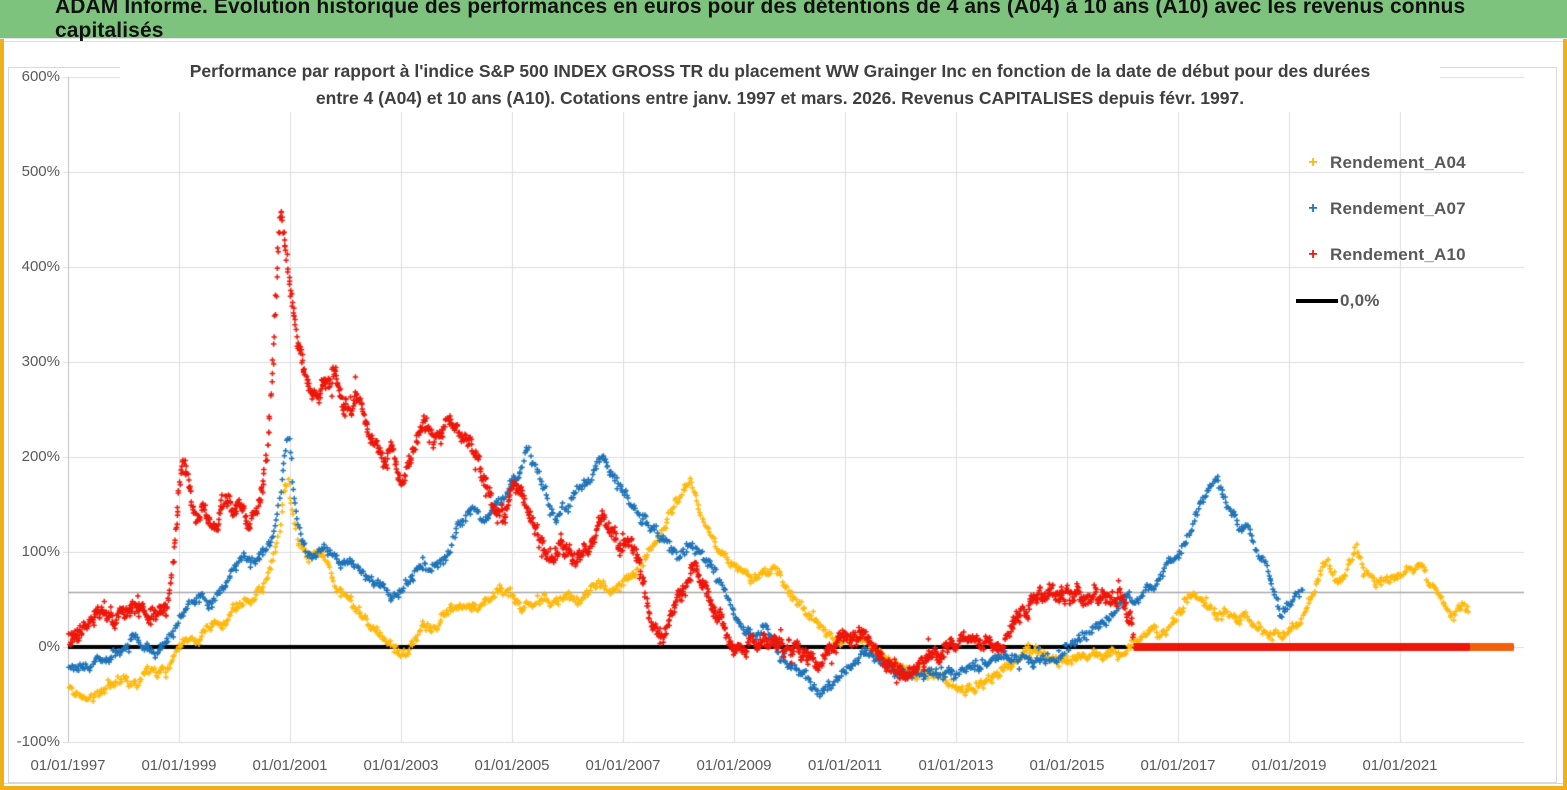 The height and width of the screenshot is (790, 1567). I want to click on left-frame-border, so click(2, 414).